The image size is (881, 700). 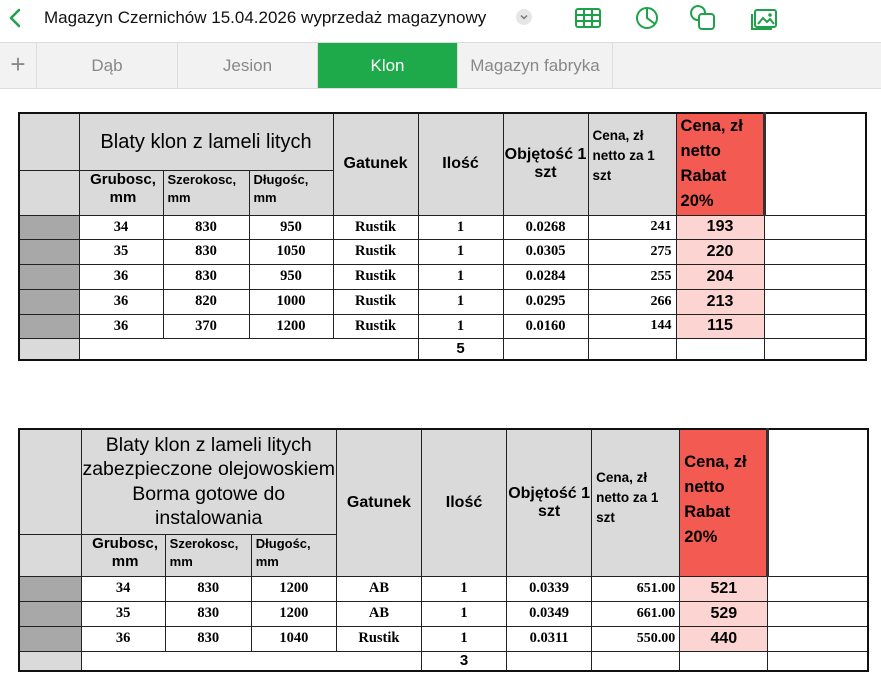 I want to click on cell-dlugosc: 950, so click(x=291, y=276).